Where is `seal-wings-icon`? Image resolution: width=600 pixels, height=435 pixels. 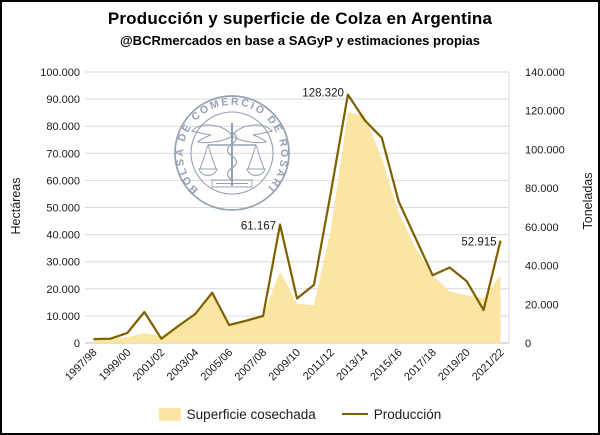
seal-wings-icon is located at coordinates (211, 134).